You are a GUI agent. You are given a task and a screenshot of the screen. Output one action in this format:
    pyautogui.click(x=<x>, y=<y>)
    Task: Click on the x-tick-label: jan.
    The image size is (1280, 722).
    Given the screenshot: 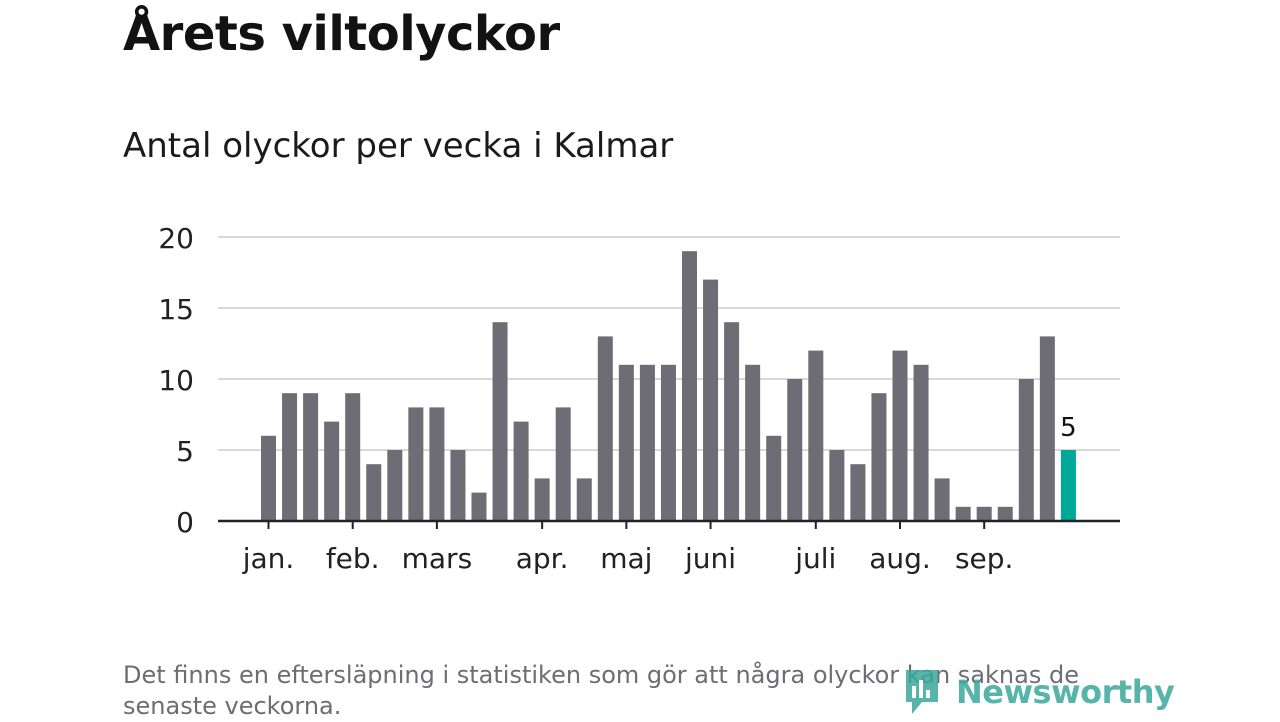 What is the action you would take?
    pyautogui.click(x=268, y=558)
    